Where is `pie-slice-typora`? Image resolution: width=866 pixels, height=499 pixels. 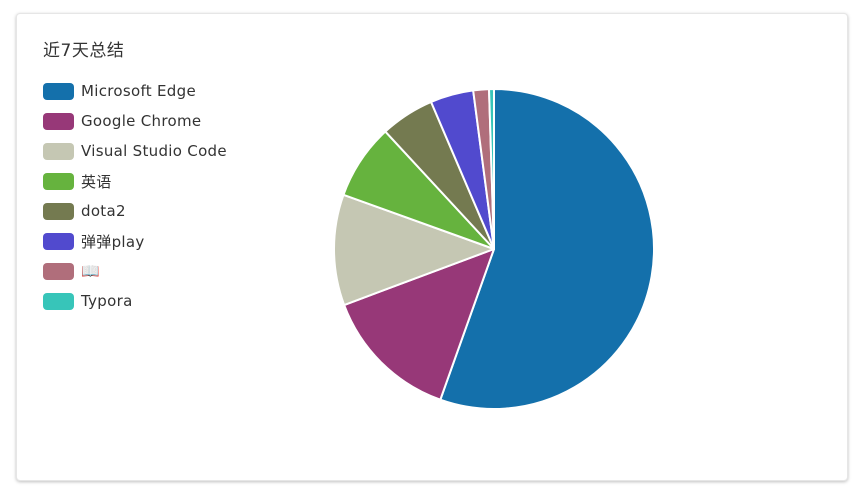 pie-slice-typora is located at coordinates (491, 169).